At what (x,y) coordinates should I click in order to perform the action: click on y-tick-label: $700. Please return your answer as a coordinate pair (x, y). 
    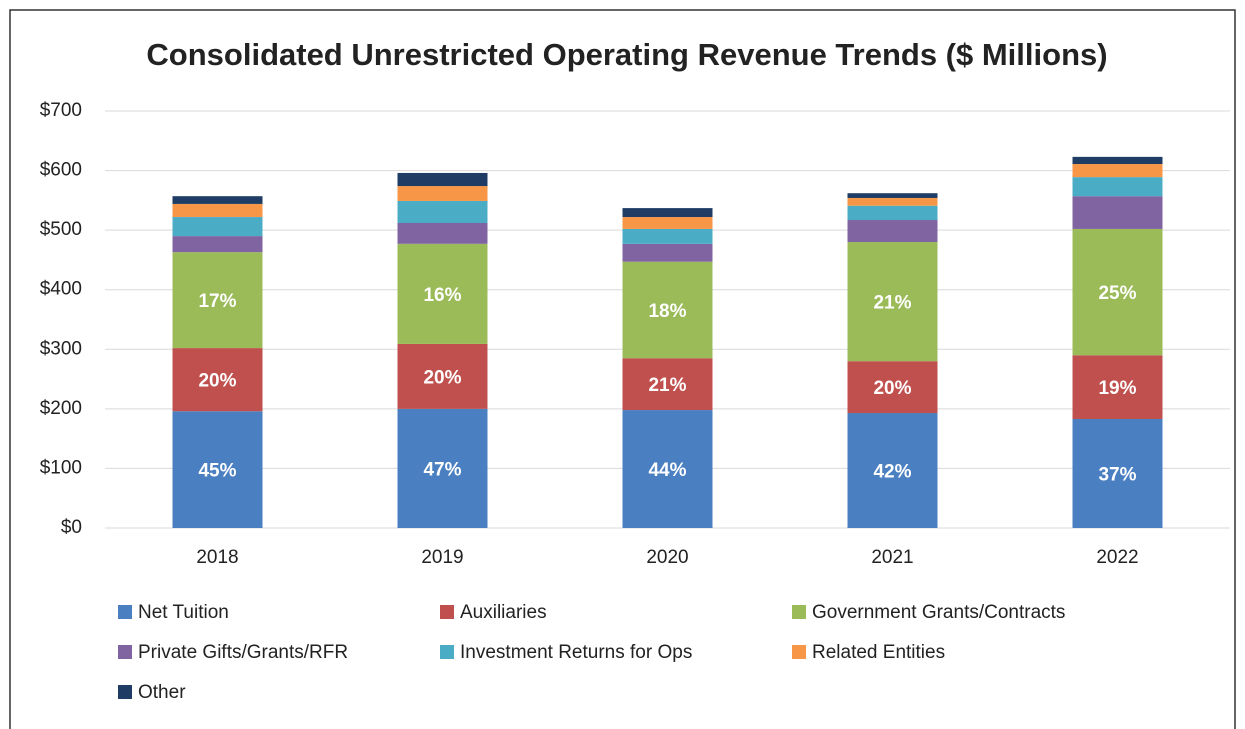
    Looking at the image, I should click on (61, 110).